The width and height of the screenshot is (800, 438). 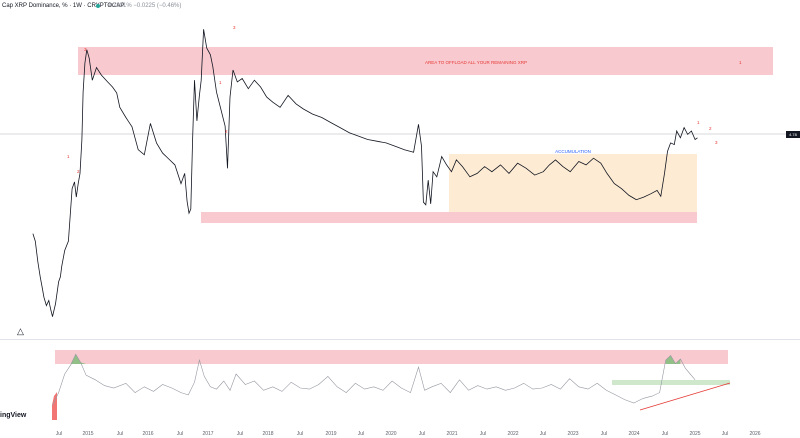 I want to click on offload-zone, so click(x=425, y=61).